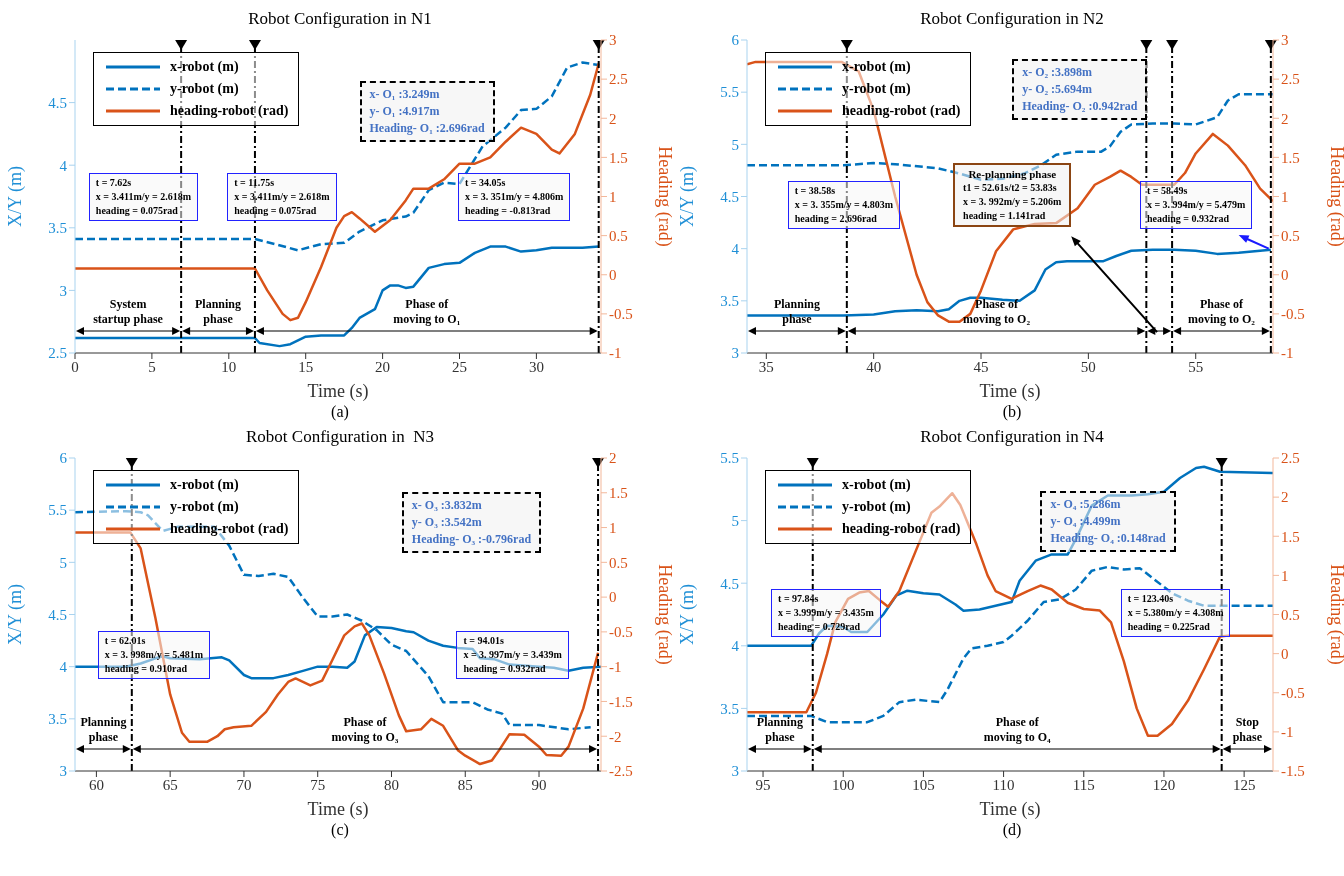  What do you see at coordinates (1017, 730) in the screenshot?
I see `annotation: Phase of moving to O₄` at bounding box center [1017, 730].